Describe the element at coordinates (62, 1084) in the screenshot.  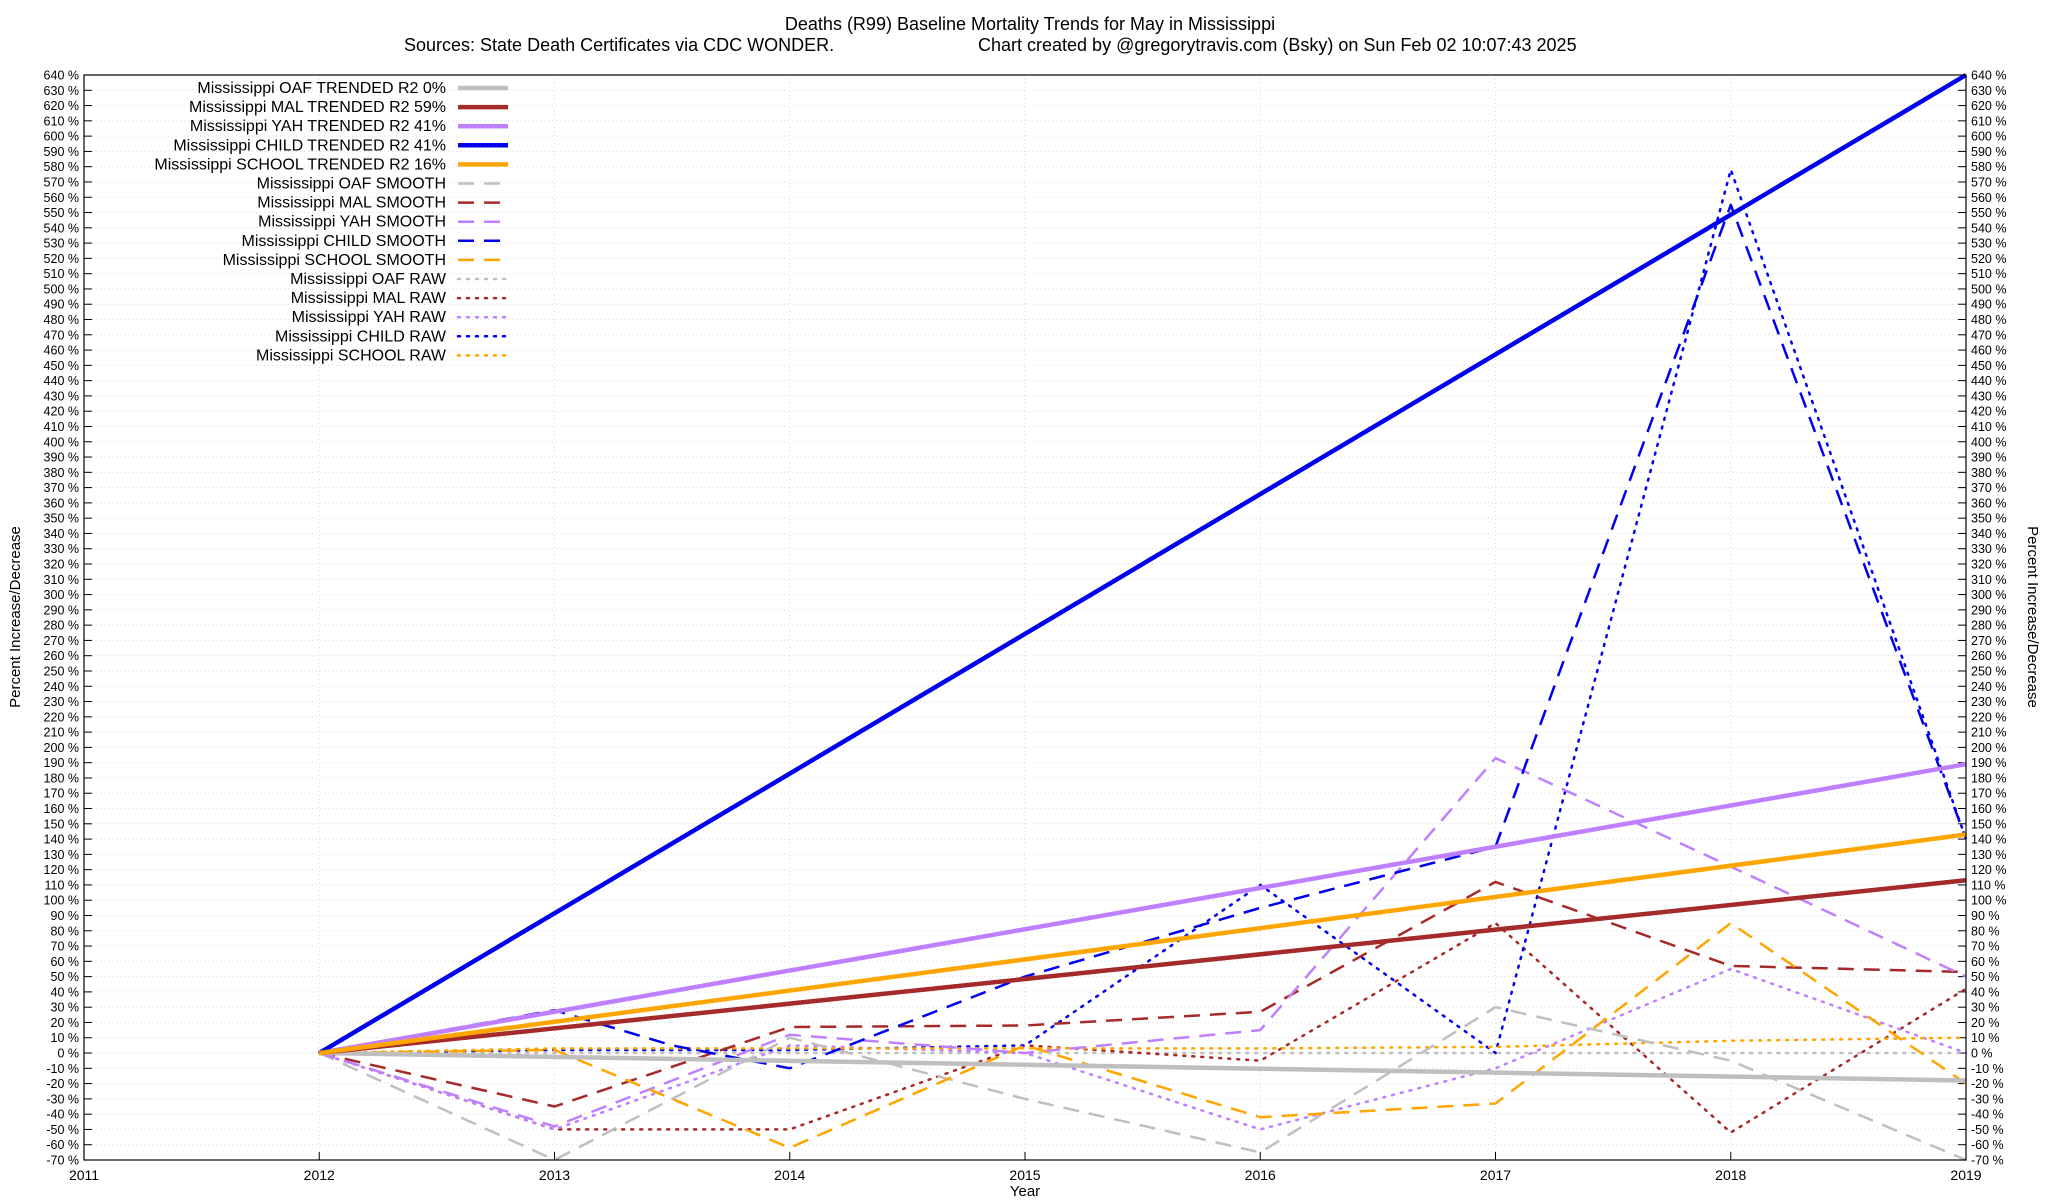
I see `y-tick-label: -20 %` at that location.